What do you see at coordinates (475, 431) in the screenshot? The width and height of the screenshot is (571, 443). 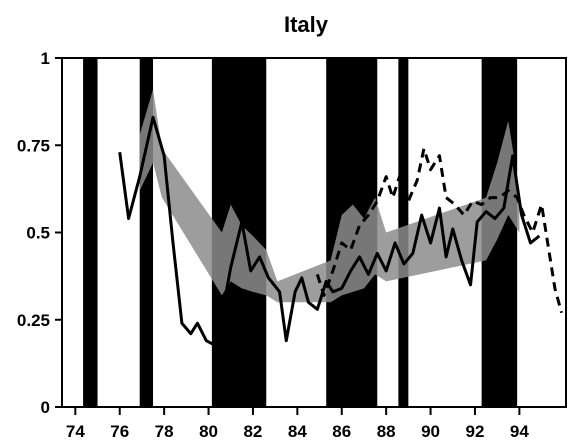 I see `x-tick-label: 92` at bounding box center [475, 431].